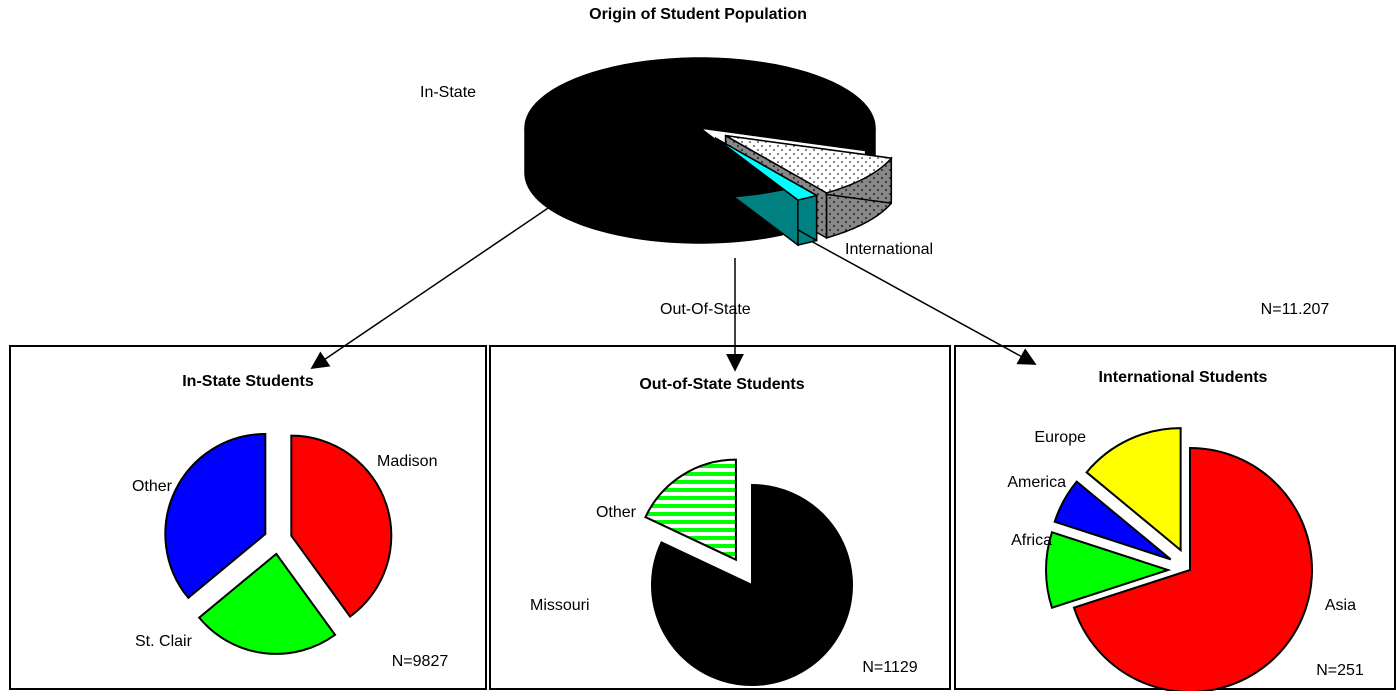  Describe the element at coordinates (448, 92) in the screenshot. I see `slice-label: In-State` at that location.